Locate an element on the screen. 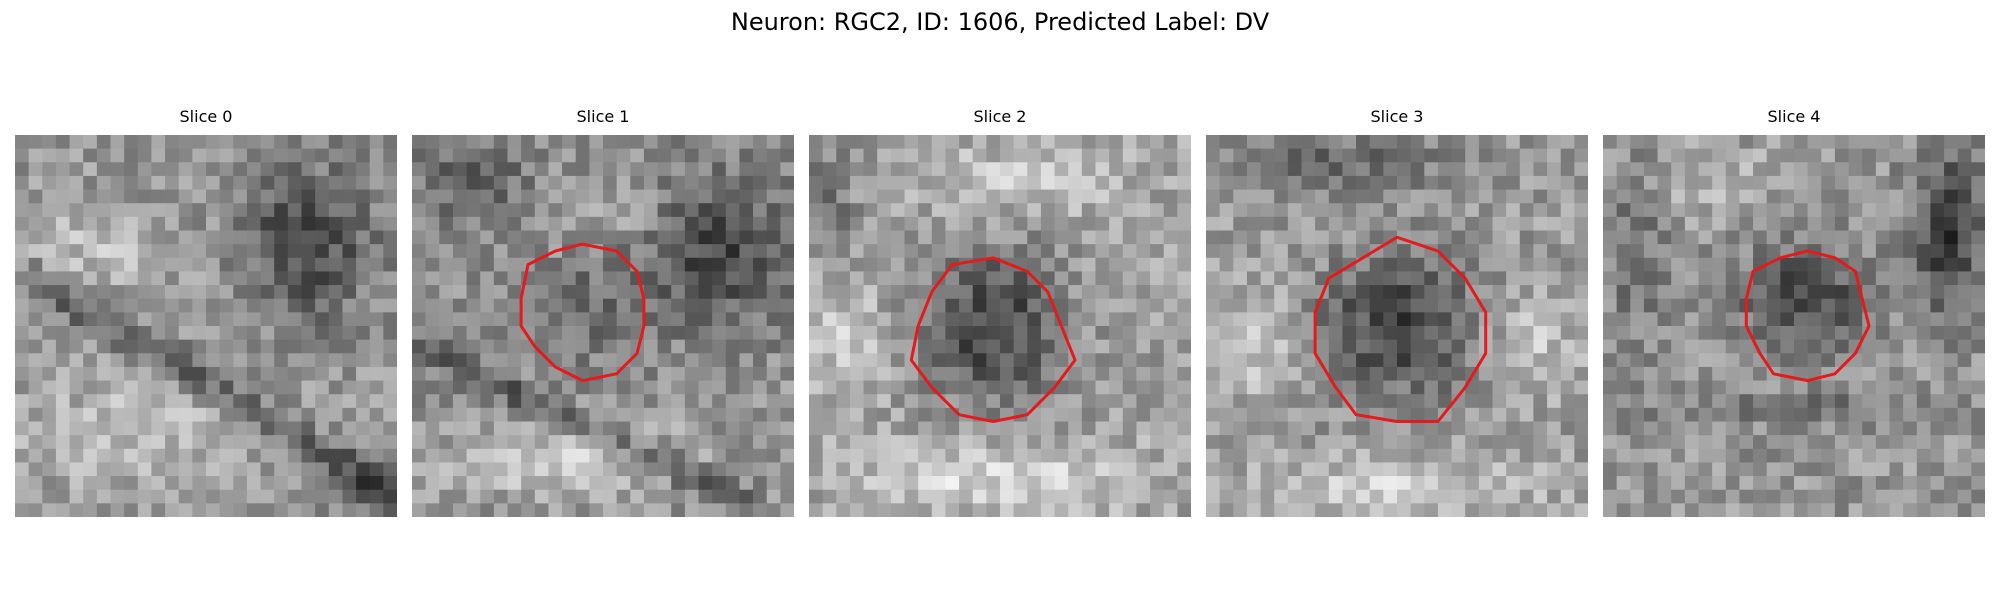  slice-title: Slice 2 is located at coordinates (1000, 116).